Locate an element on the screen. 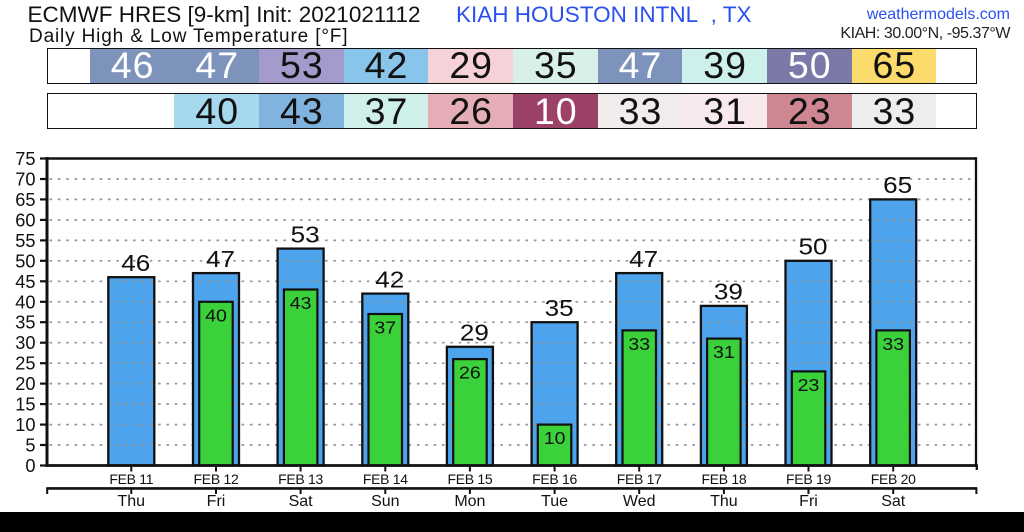  svg-text: 26 is located at coordinates (470, 373).